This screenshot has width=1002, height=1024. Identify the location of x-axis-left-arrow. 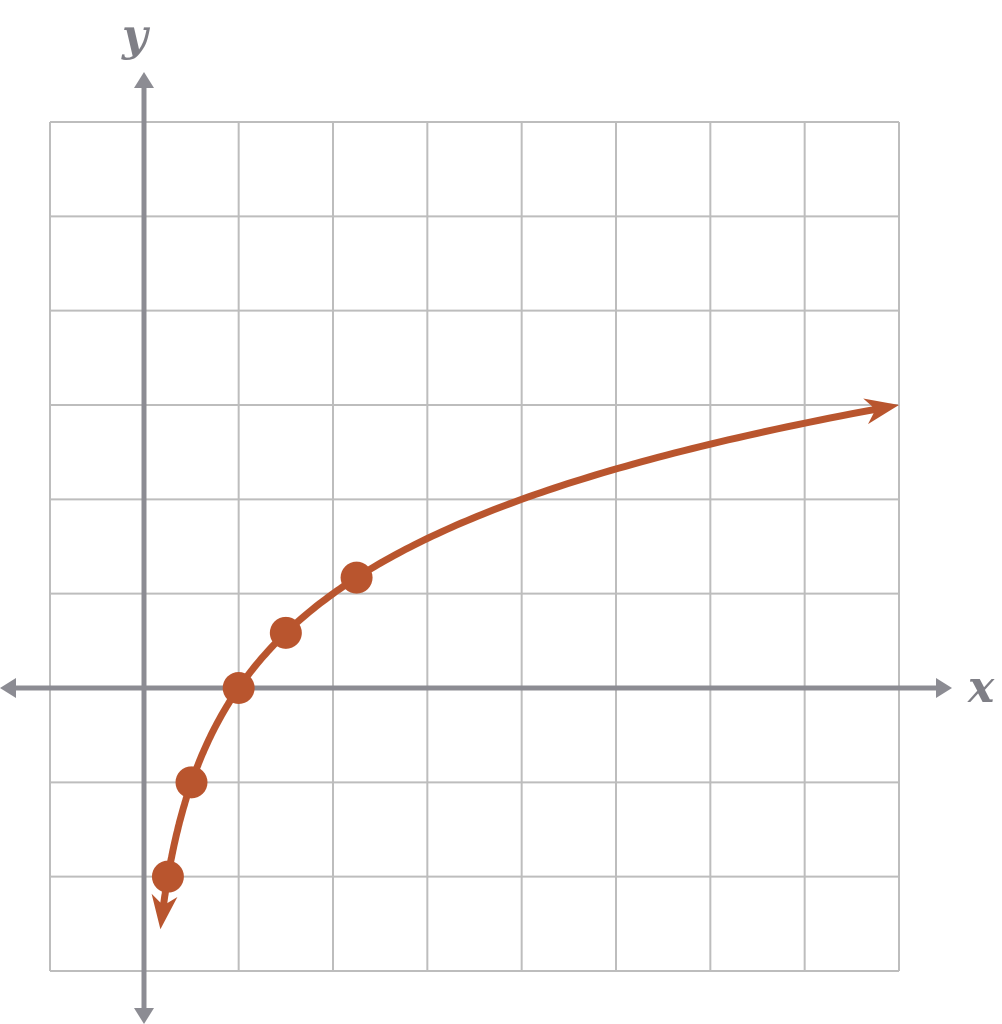
(8, 688).